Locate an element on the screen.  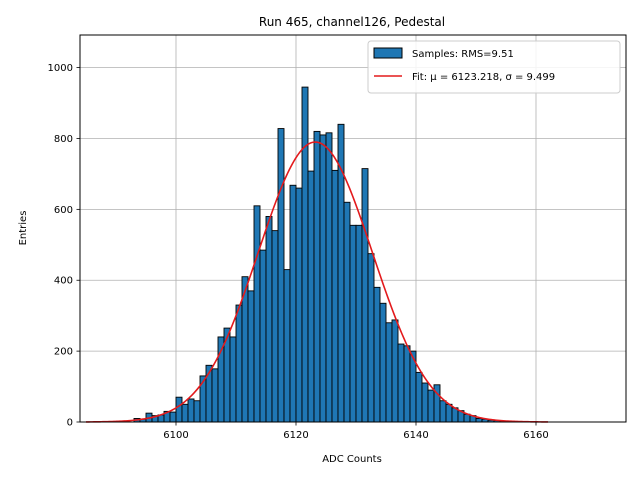
legend-swatch-samples is located at coordinates (388, 53).